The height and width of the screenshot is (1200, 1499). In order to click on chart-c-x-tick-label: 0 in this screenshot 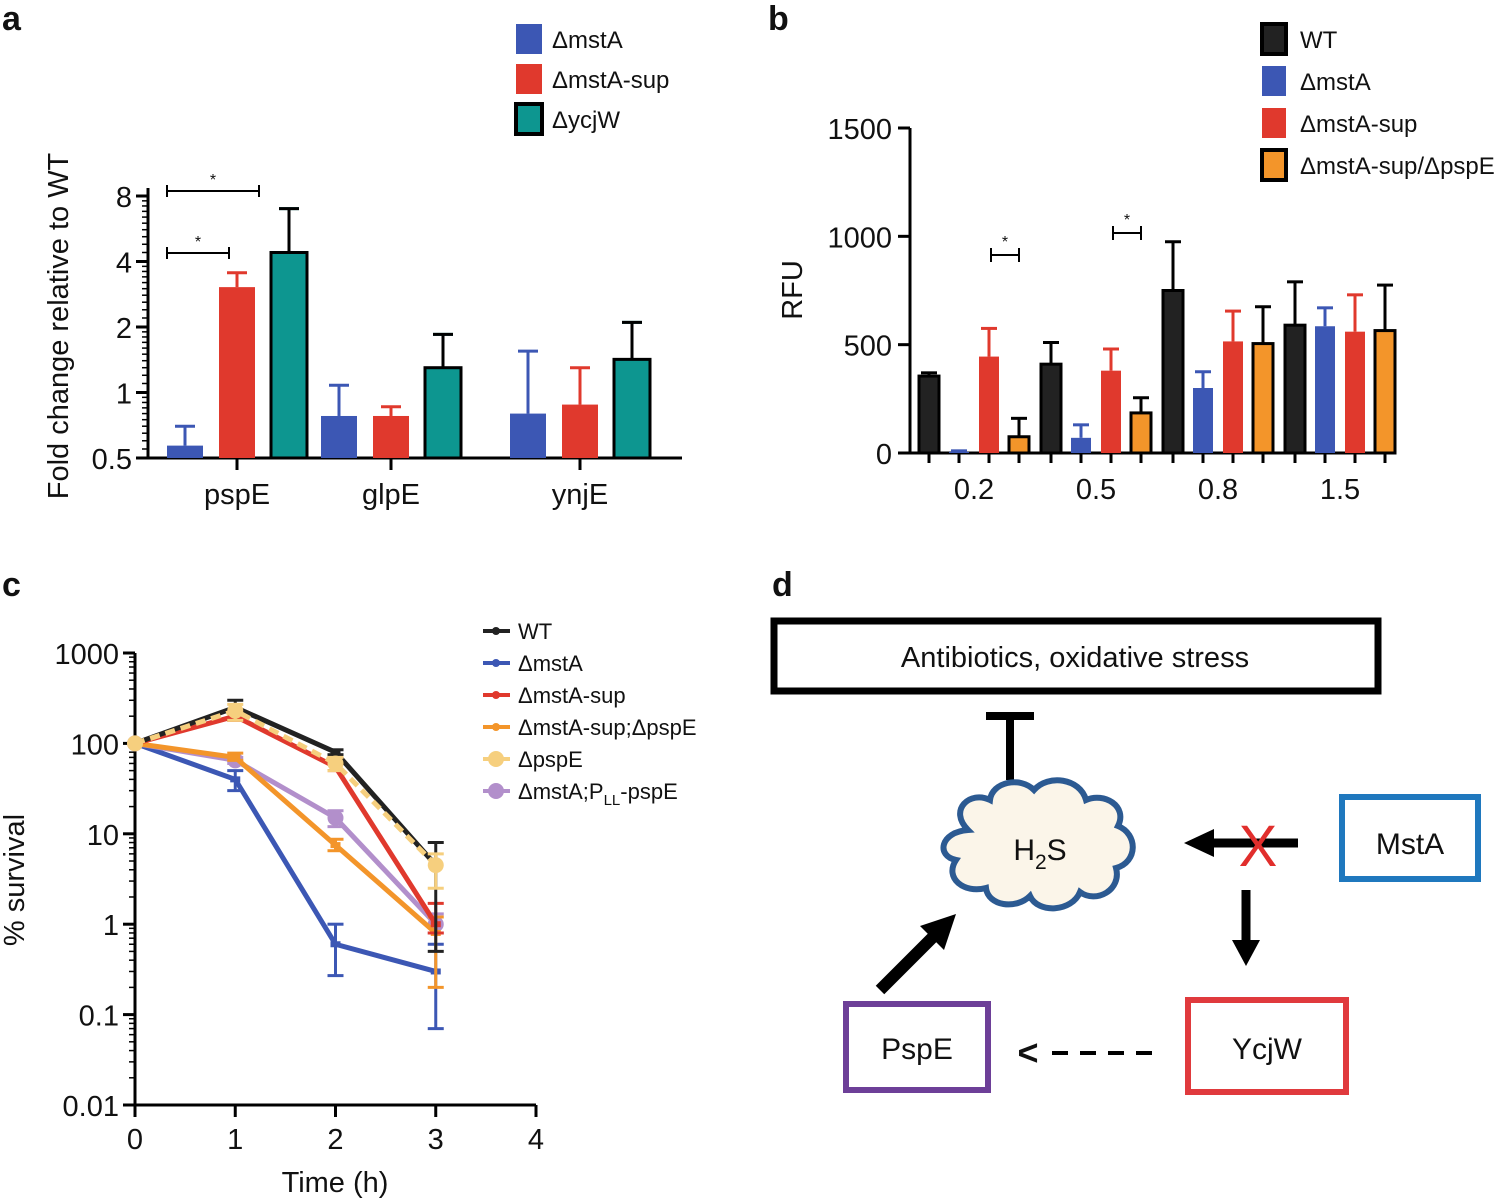, I will do `click(135, 1140)`.